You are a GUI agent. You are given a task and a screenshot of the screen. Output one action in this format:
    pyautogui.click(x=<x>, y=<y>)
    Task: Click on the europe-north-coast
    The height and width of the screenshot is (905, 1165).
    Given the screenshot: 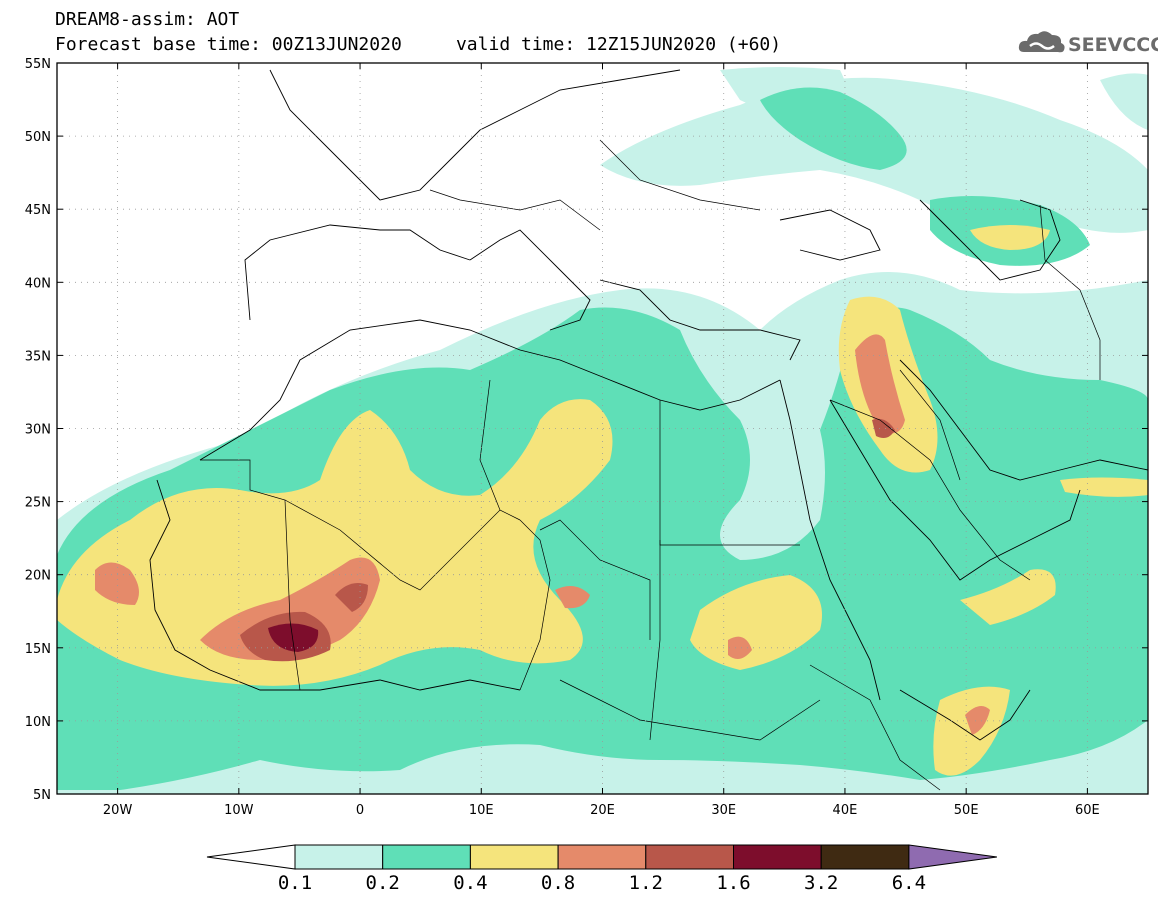 What is the action you would take?
    pyautogui.click(x=475, y=135)
    